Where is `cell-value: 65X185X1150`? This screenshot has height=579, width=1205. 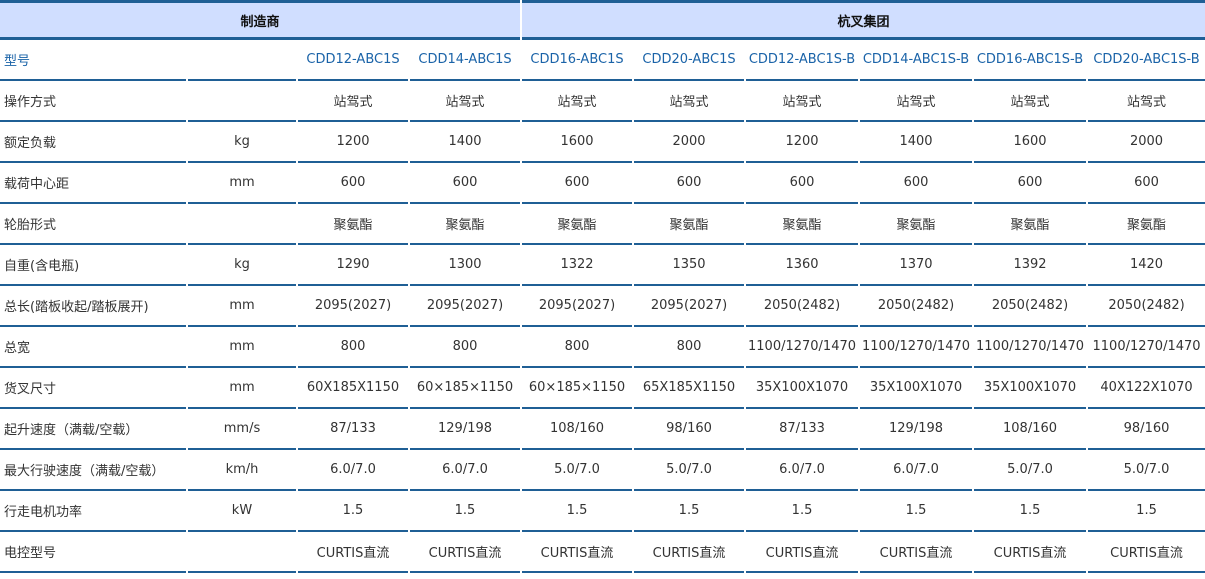 cell-value: 65X185X1150 is located at coordinates (689, 388).